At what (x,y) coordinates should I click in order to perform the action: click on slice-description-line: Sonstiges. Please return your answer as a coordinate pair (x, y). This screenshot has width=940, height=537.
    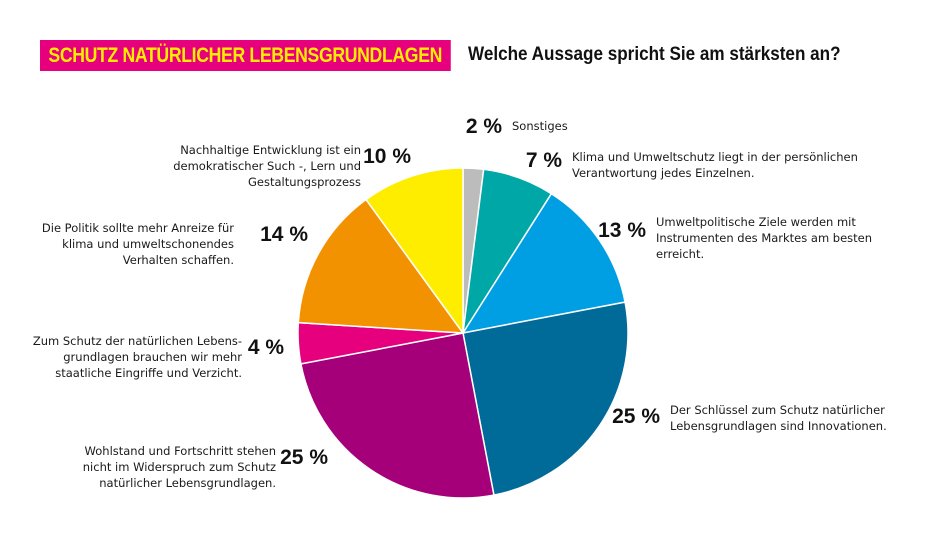
    Looking at the image, I should click on (540, 126).